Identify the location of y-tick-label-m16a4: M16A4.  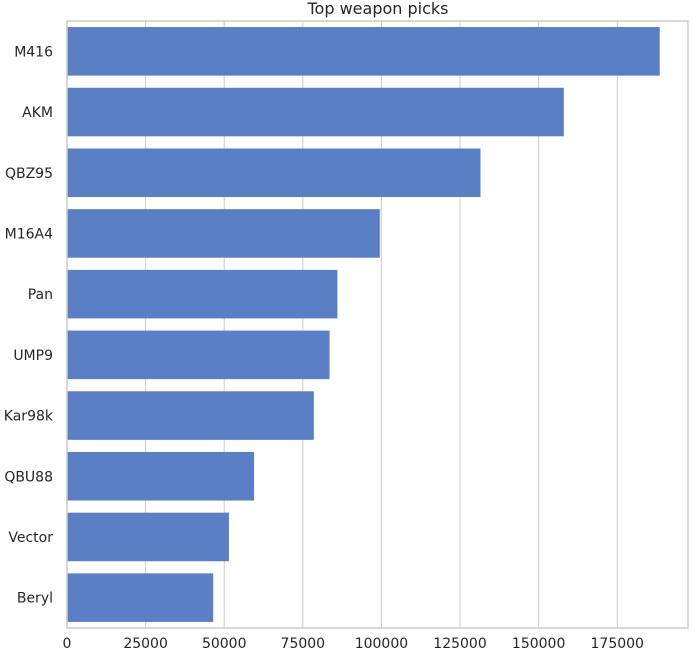
(29, 234).